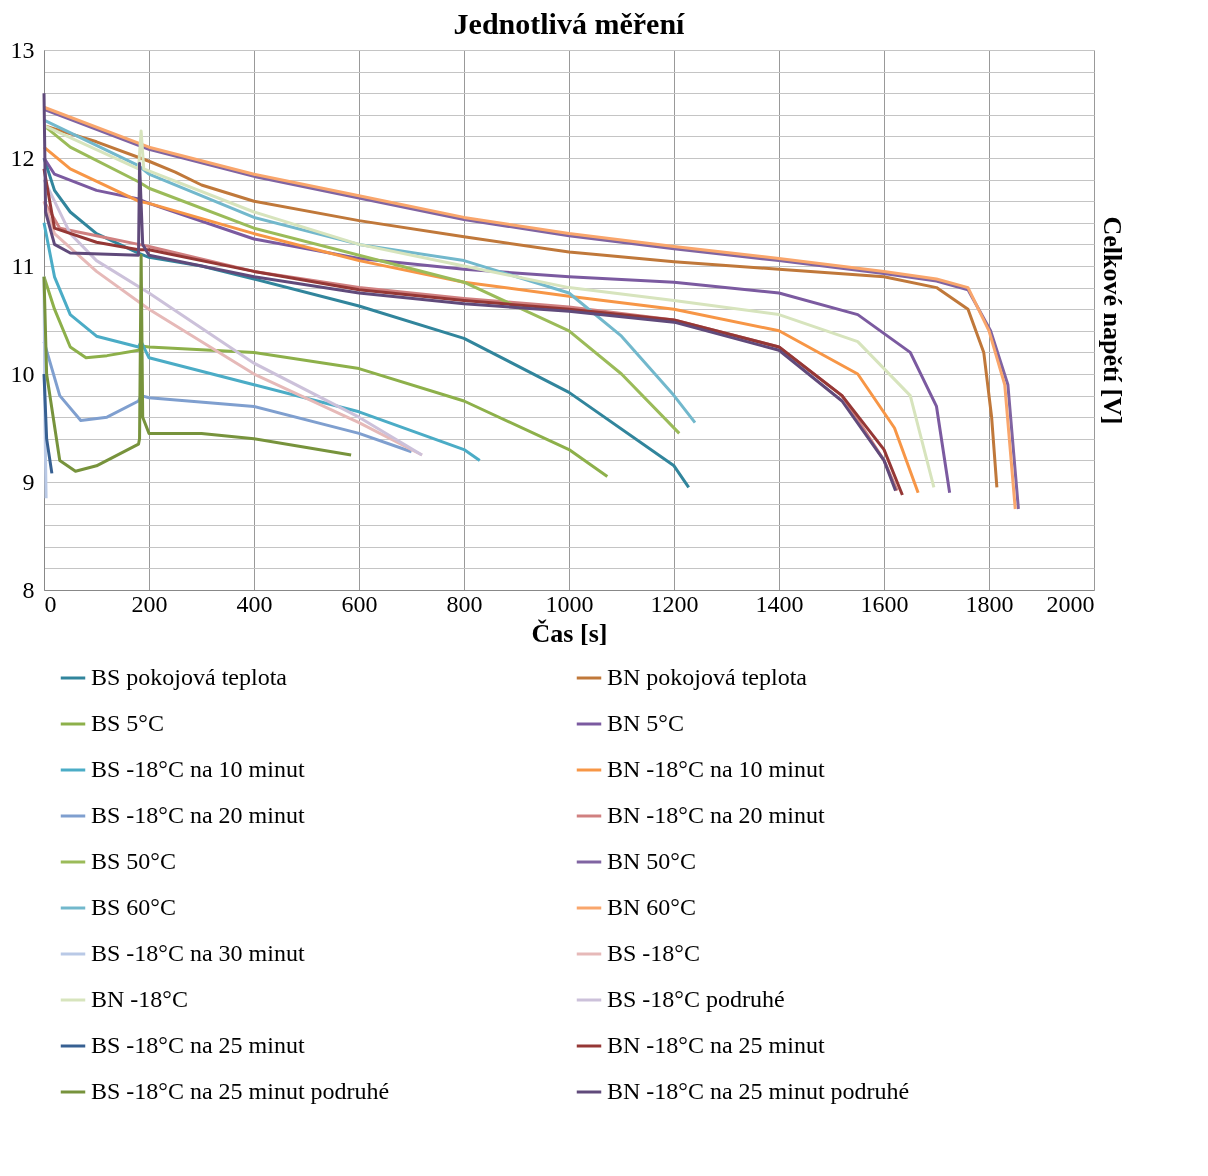 The height and width of the screenshot is (1176, 1208). I want to click on x-tick-label: 1000, so click(569, 603).